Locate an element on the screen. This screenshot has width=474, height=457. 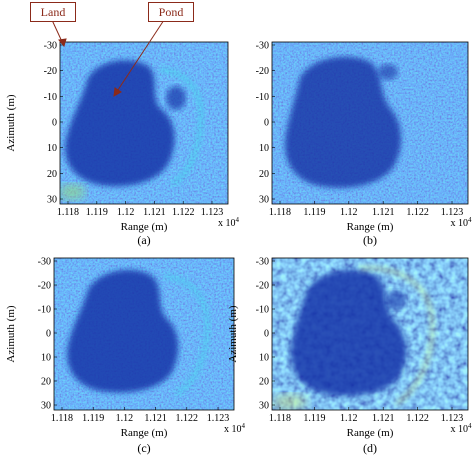
panel-caption: (b) is located at coordinates (370, 240).